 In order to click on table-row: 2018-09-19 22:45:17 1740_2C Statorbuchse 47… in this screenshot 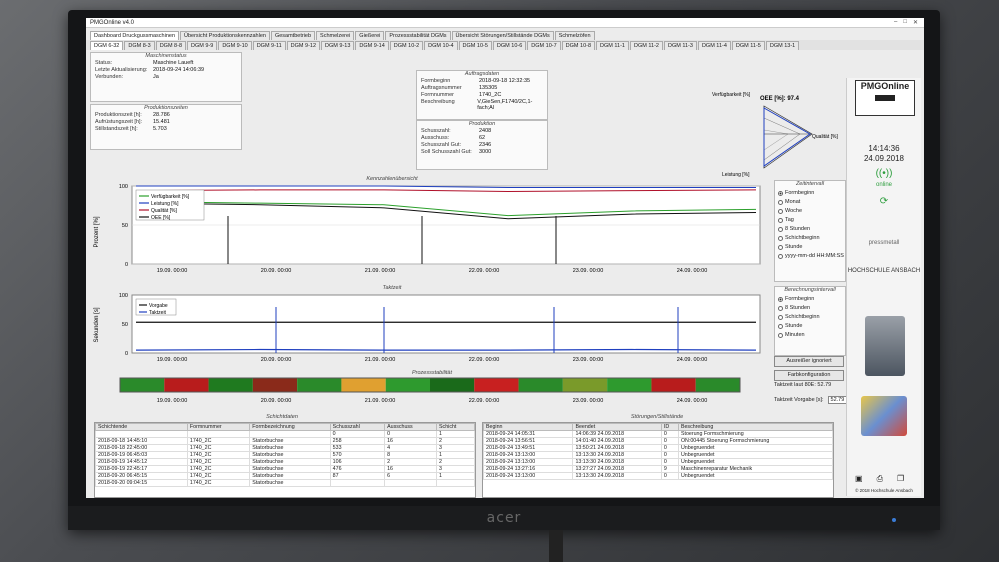, I will do `click(285, 469)`.